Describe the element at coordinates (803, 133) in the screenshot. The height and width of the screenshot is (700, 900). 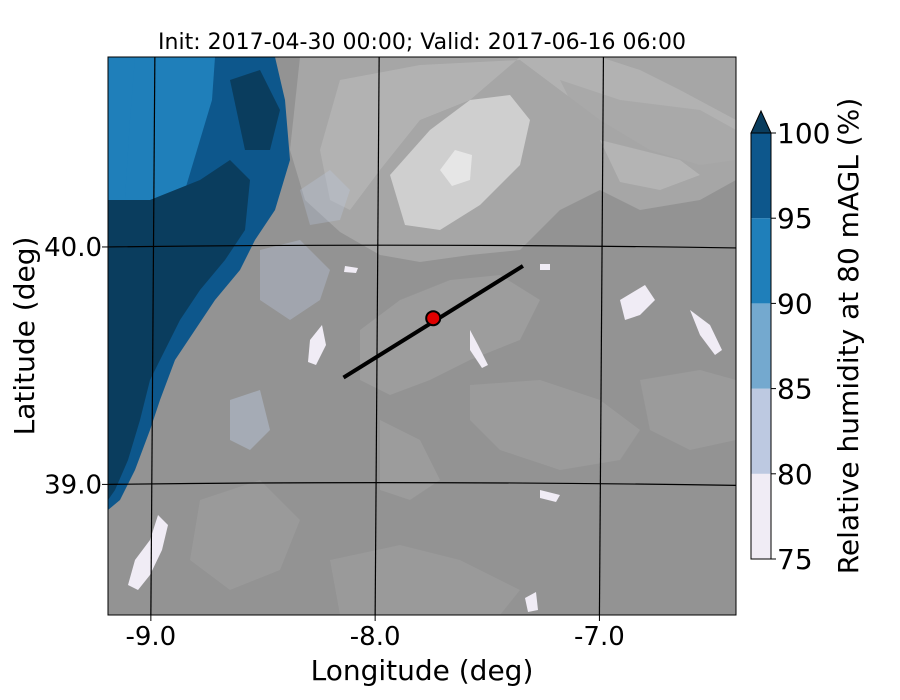
I see `colorbar-tick-label: 100` at that location.